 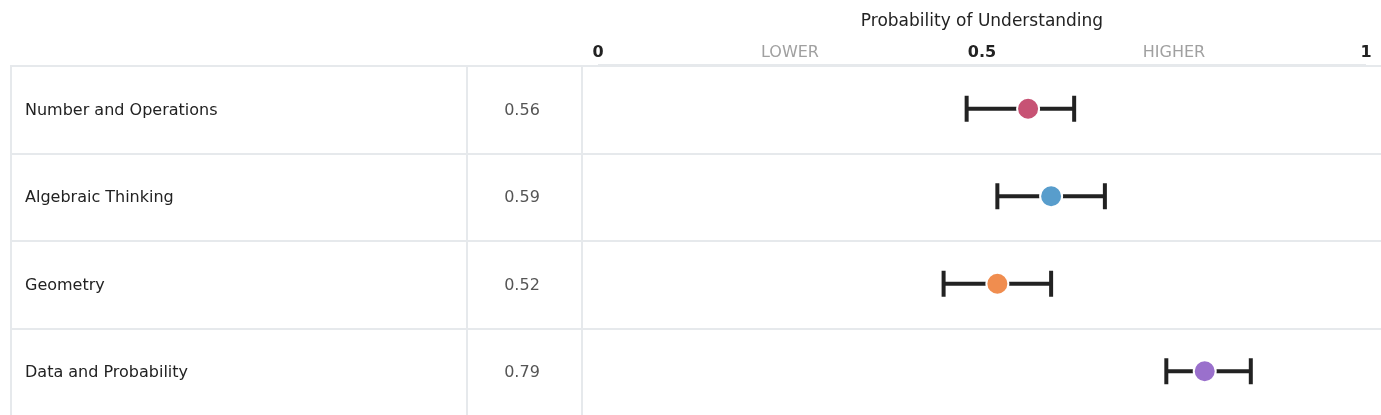 I want to click on x2-tick-label: HIGHER, so click(x=1174, y=51).